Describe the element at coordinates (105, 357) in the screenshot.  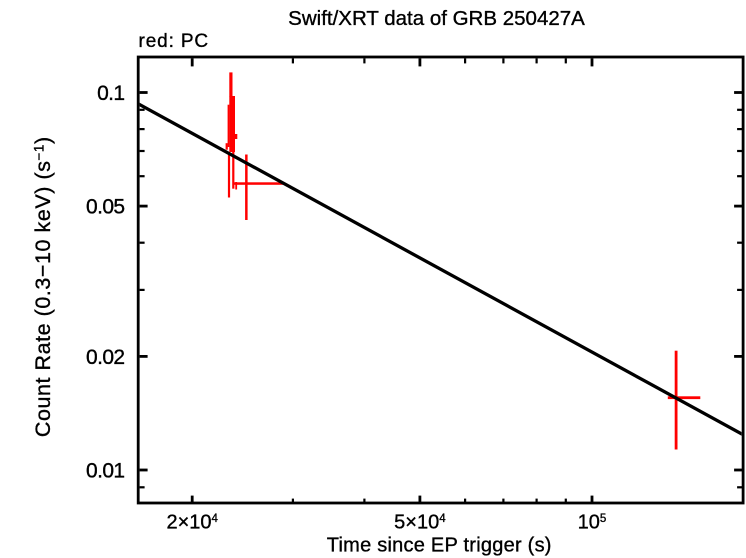
I see `svg-text: 0.02` at that location.